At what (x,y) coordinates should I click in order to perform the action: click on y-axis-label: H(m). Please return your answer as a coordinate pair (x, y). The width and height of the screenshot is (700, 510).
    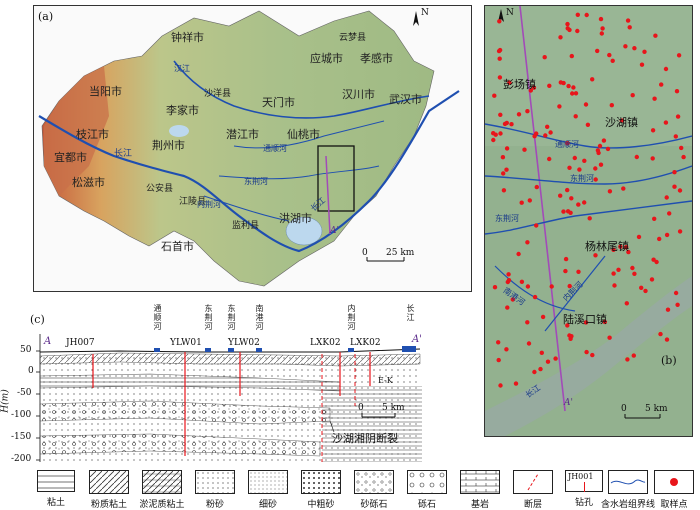
    Looking at the image, I should click on (5, 401).